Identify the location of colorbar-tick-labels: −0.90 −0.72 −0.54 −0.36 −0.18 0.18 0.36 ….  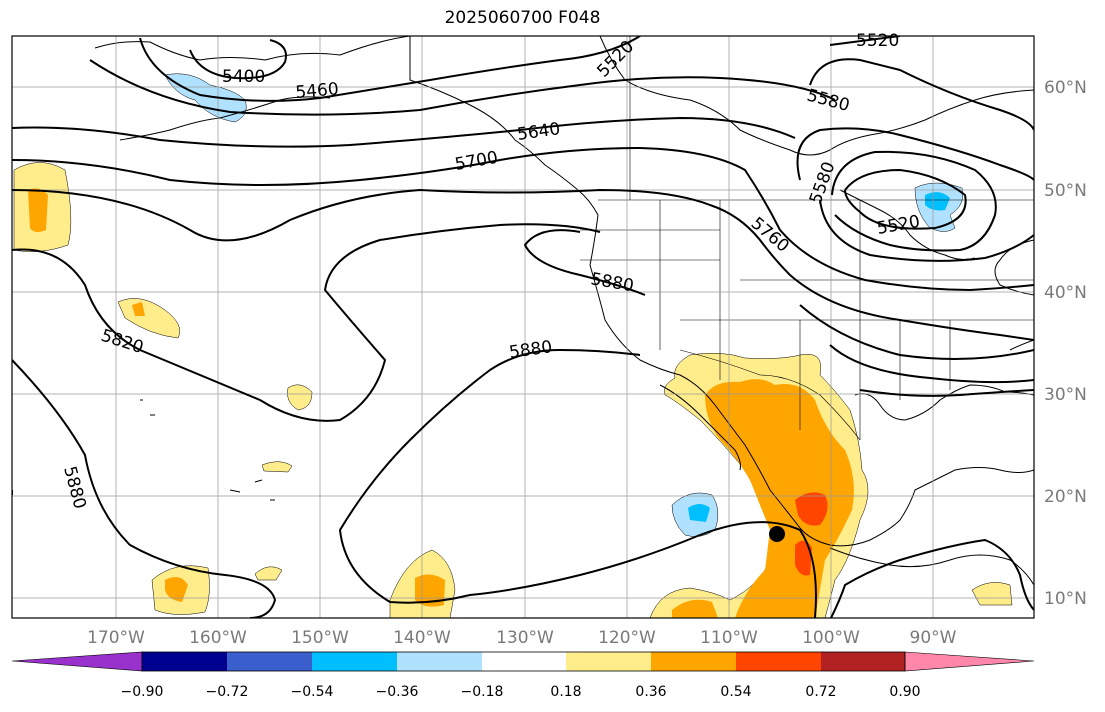
(521, 692).